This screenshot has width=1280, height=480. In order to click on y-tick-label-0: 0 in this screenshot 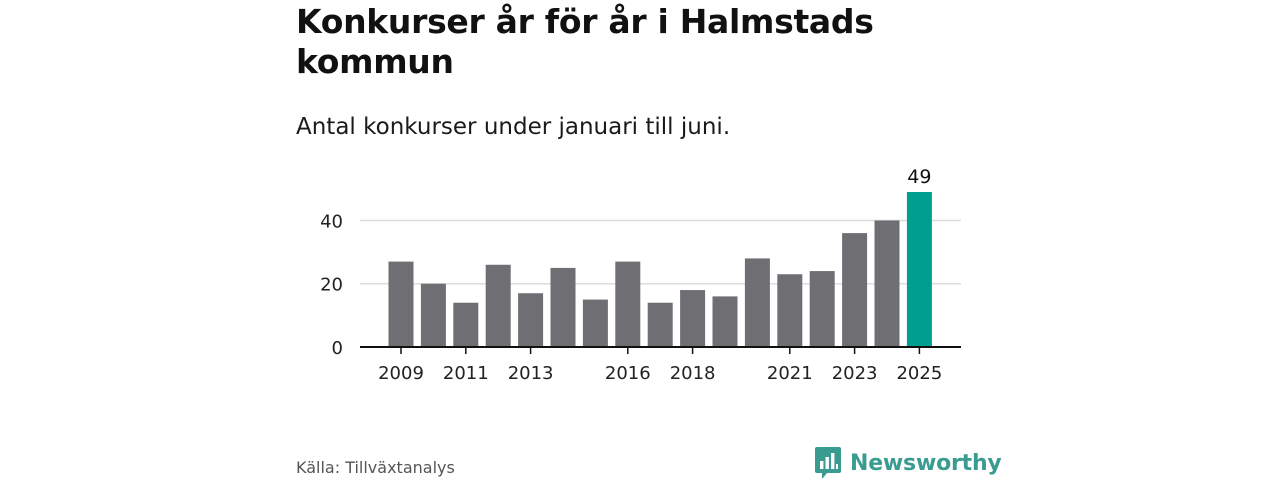, I will do `click(337, 348)`.